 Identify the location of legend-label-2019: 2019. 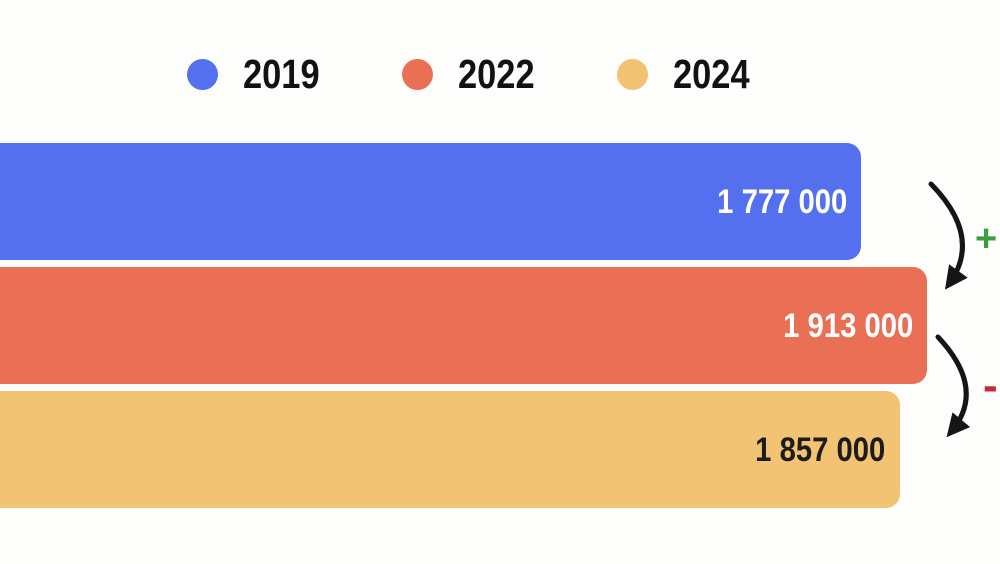
(281, 74).